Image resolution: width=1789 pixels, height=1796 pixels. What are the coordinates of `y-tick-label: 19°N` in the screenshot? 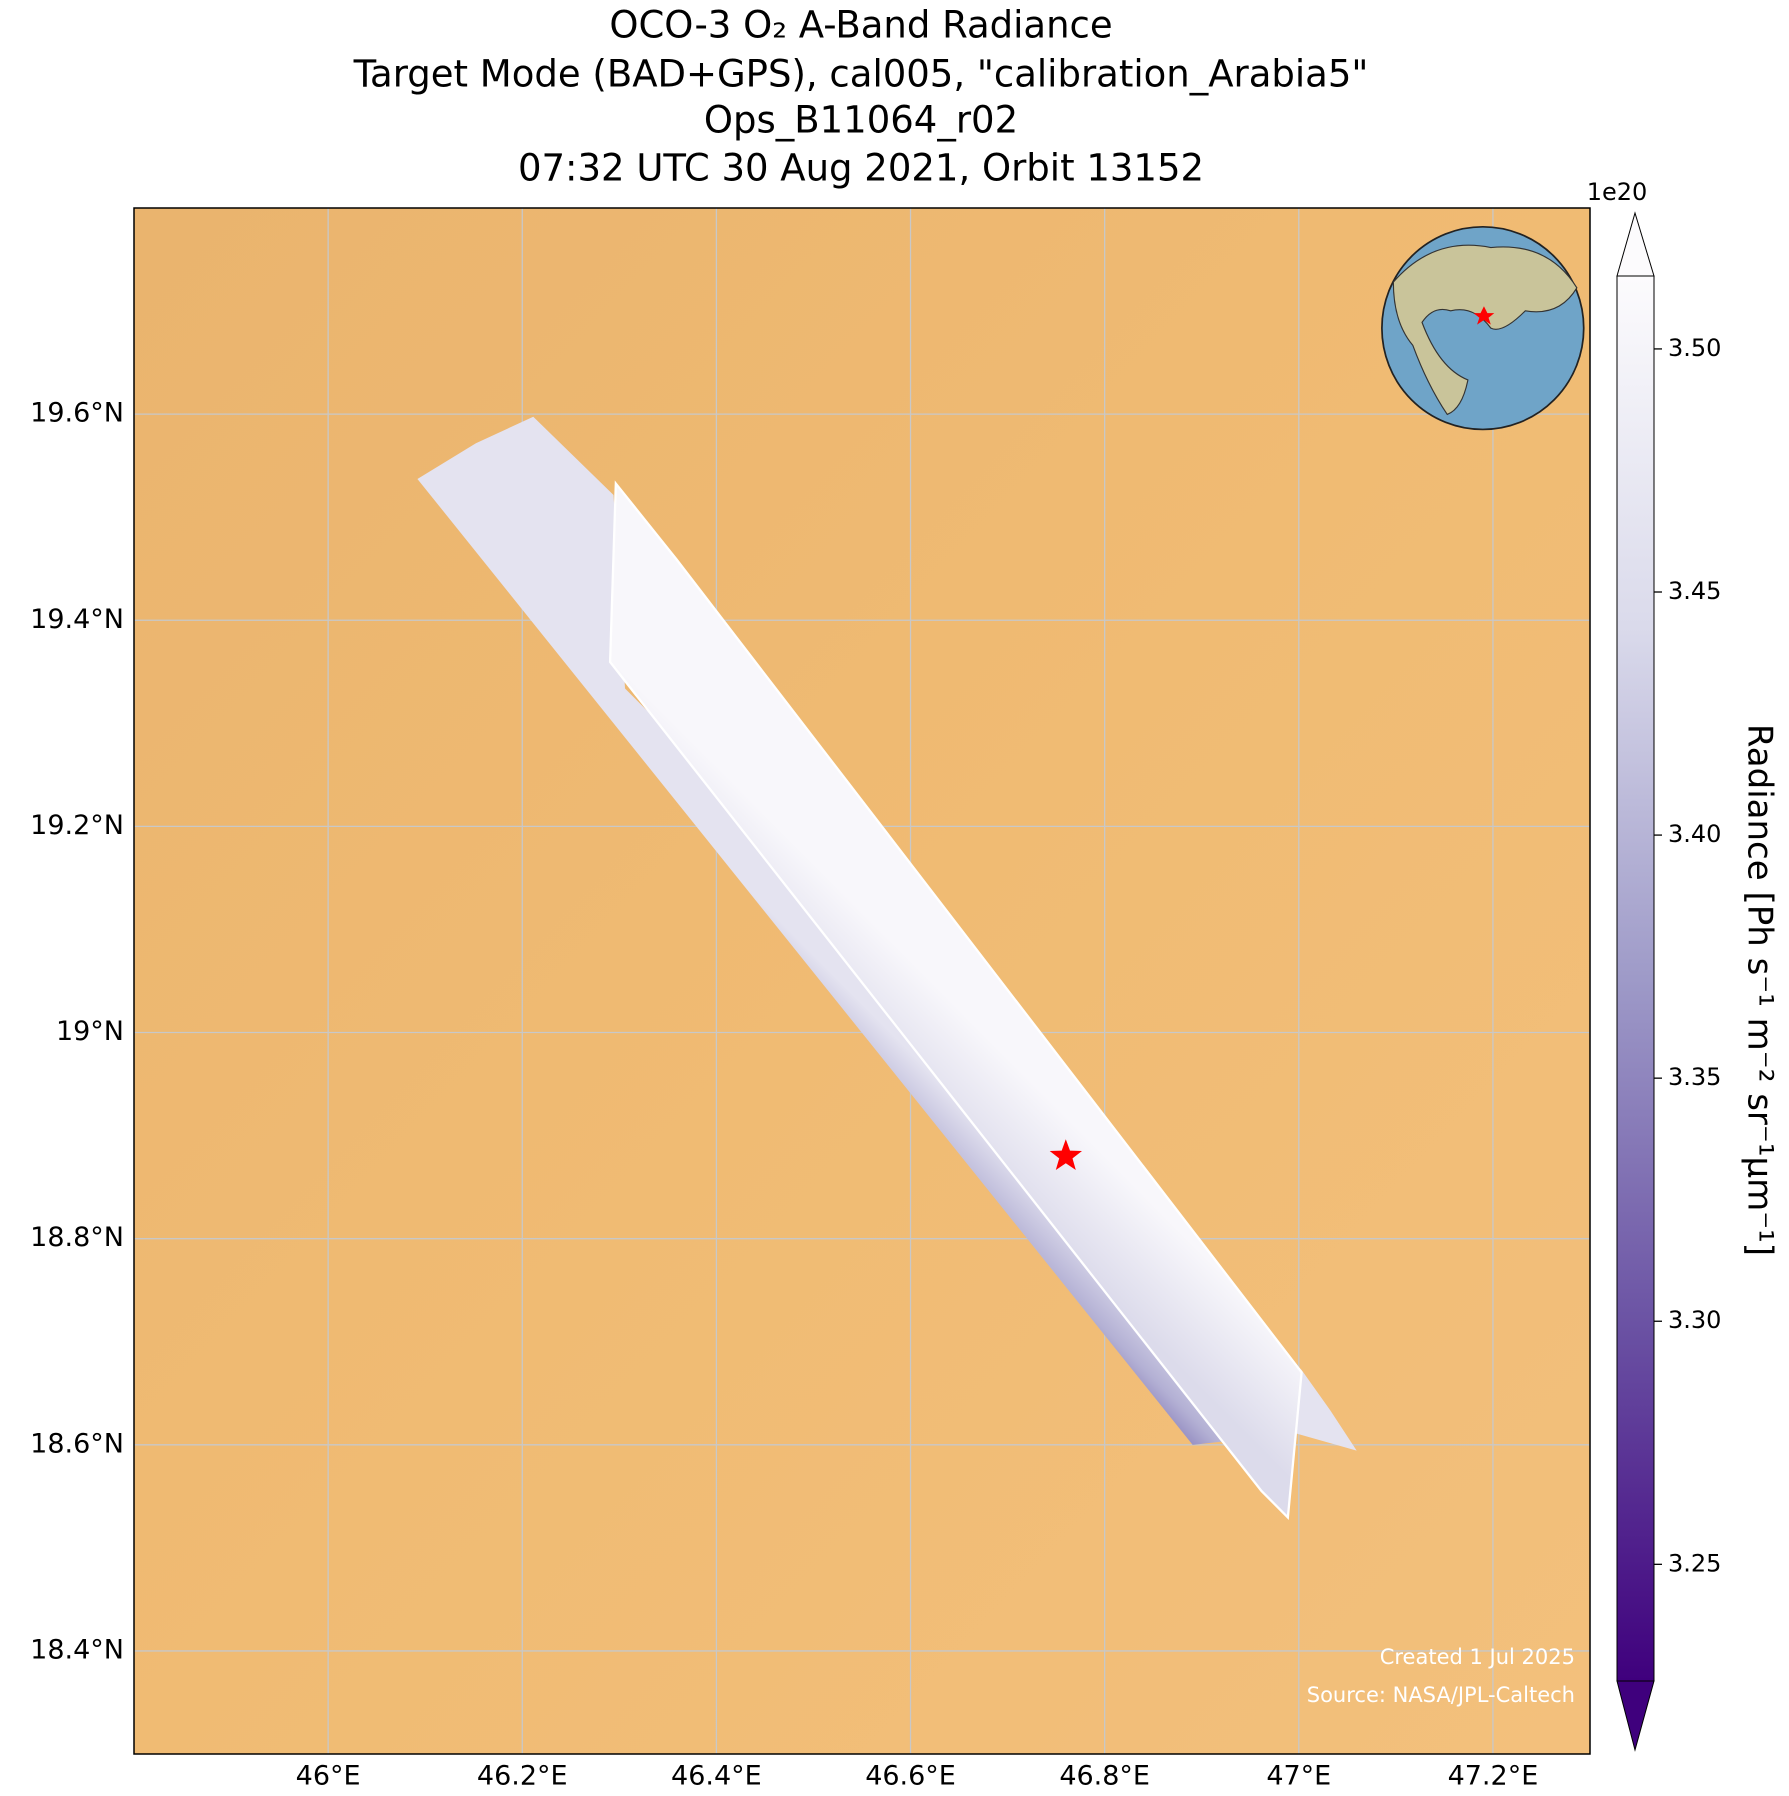 It's located at (90, 1031).